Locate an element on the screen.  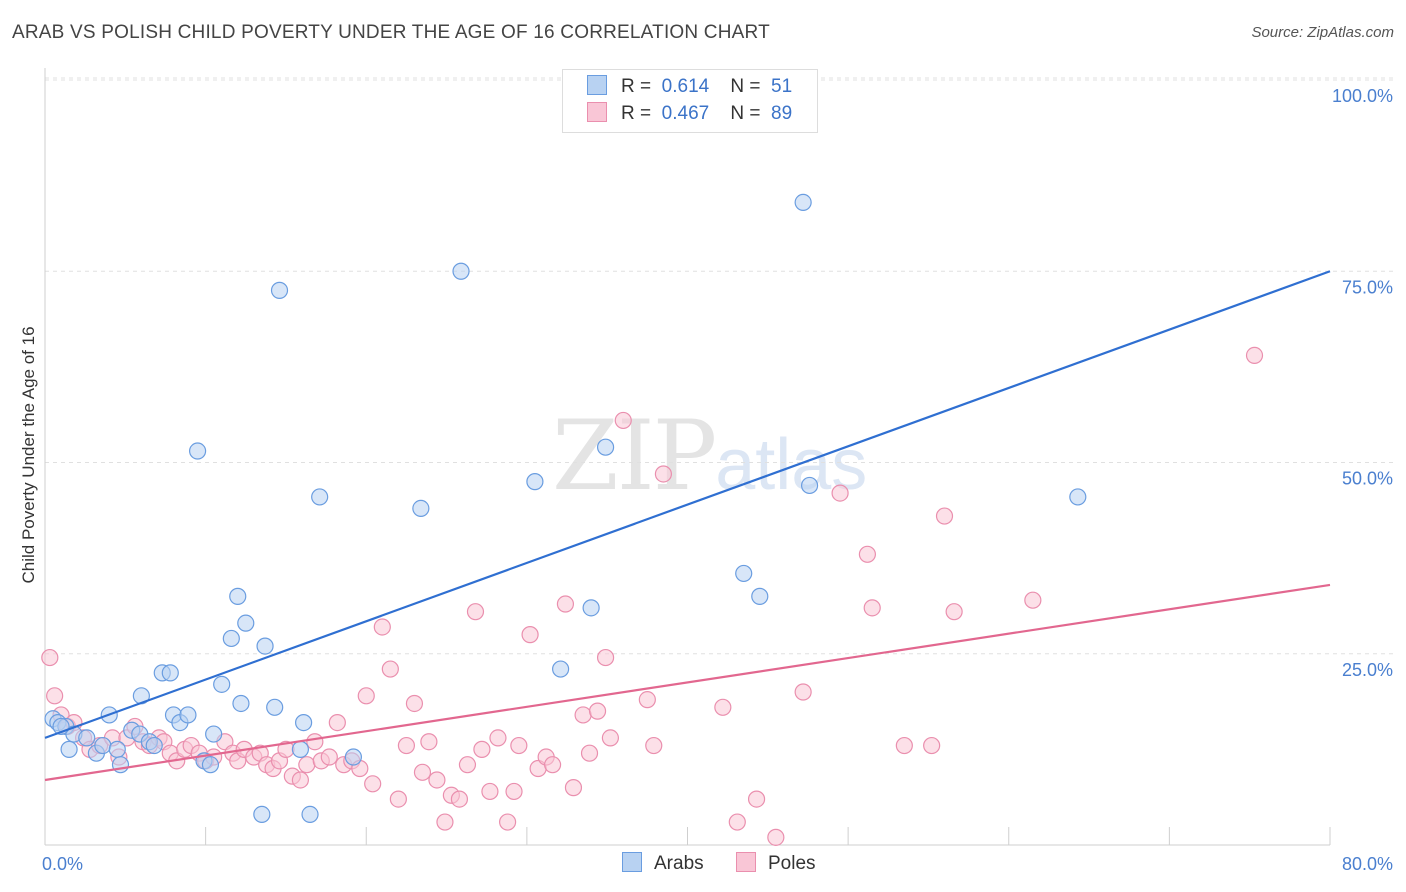
poles-swatch is located at coordinates (597, 112).